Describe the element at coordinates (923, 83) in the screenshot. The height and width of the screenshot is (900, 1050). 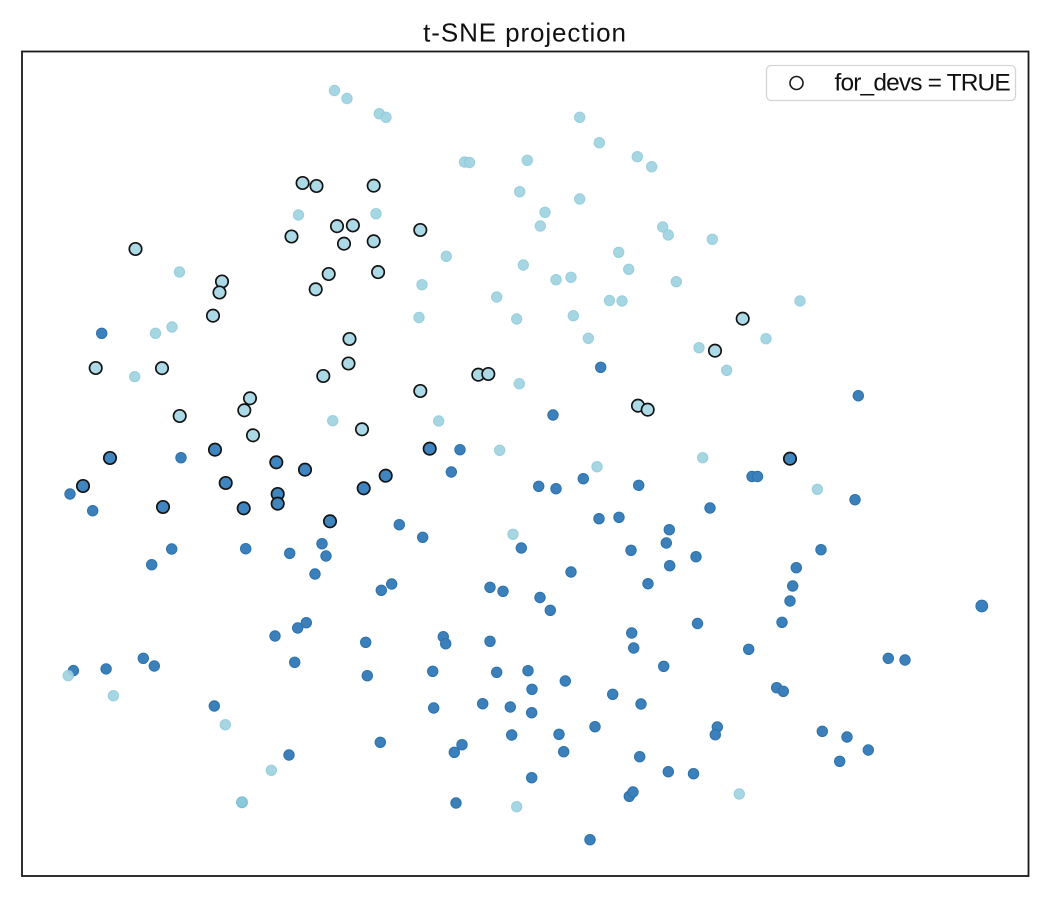
I see `svg-text: for_devs = TRUE` at that location.